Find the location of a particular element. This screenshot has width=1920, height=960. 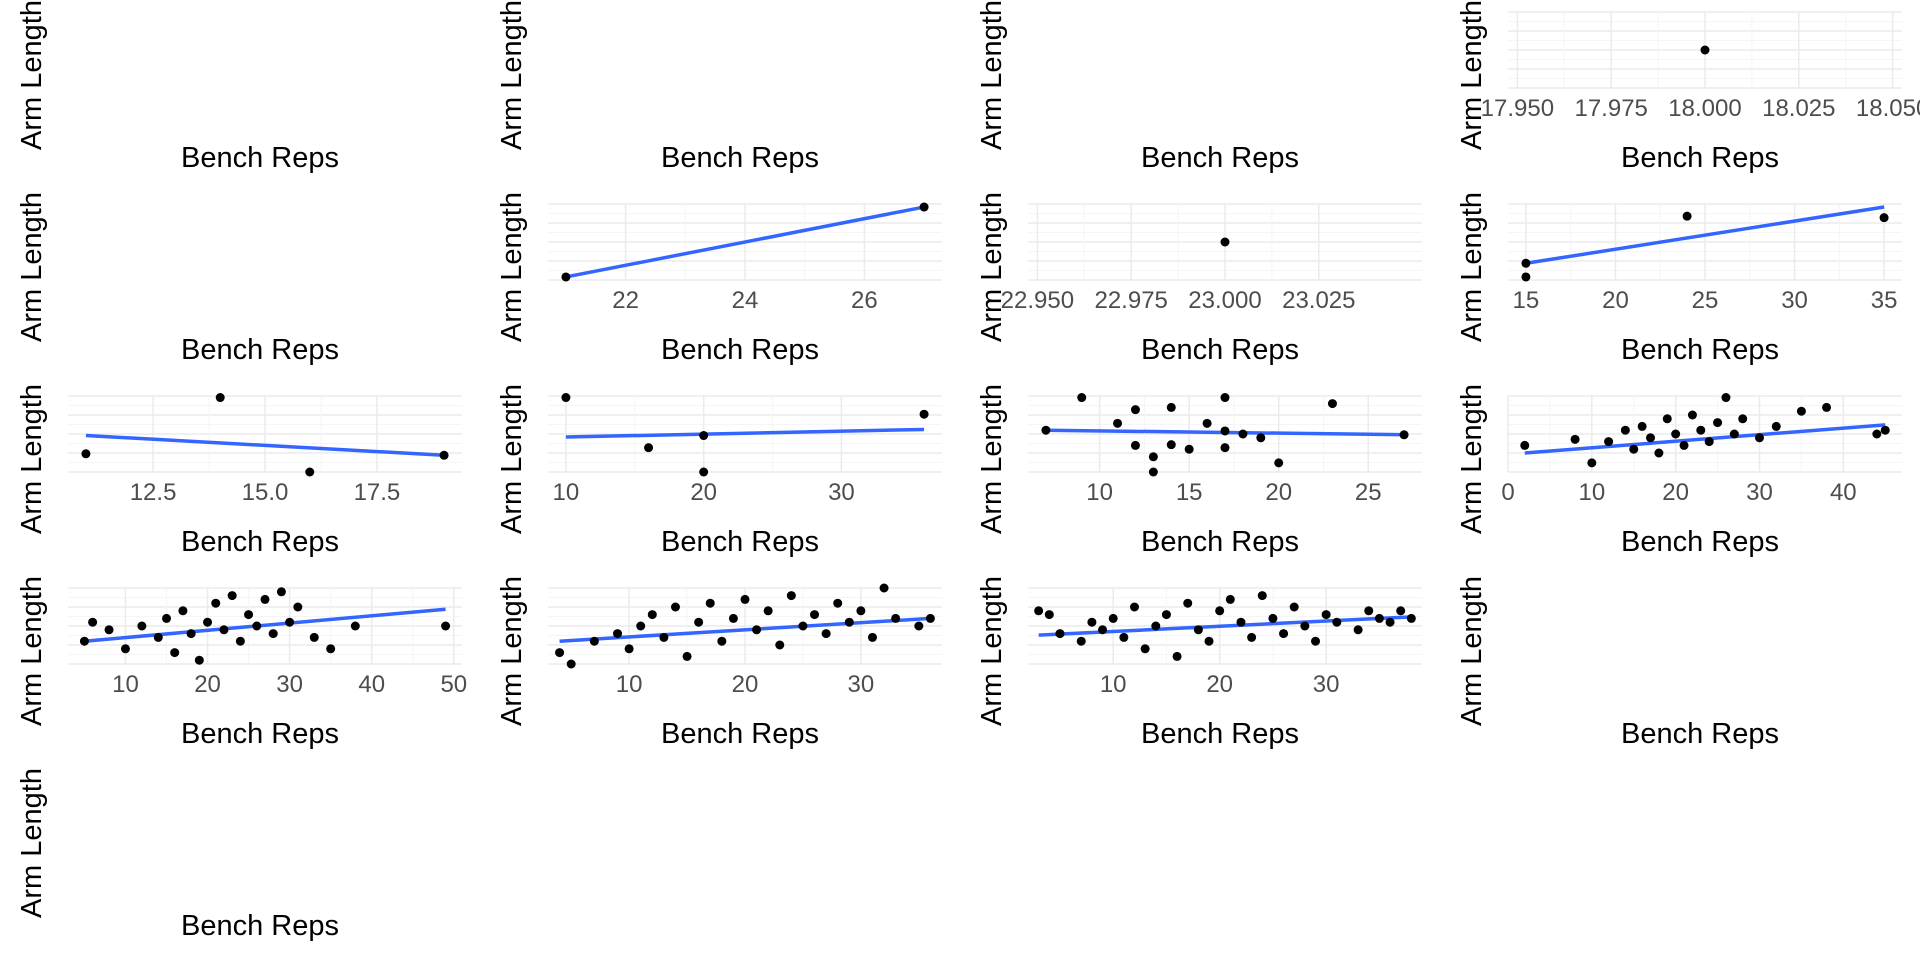

x-tick-label: 24 is located at coordinates (745, 300).